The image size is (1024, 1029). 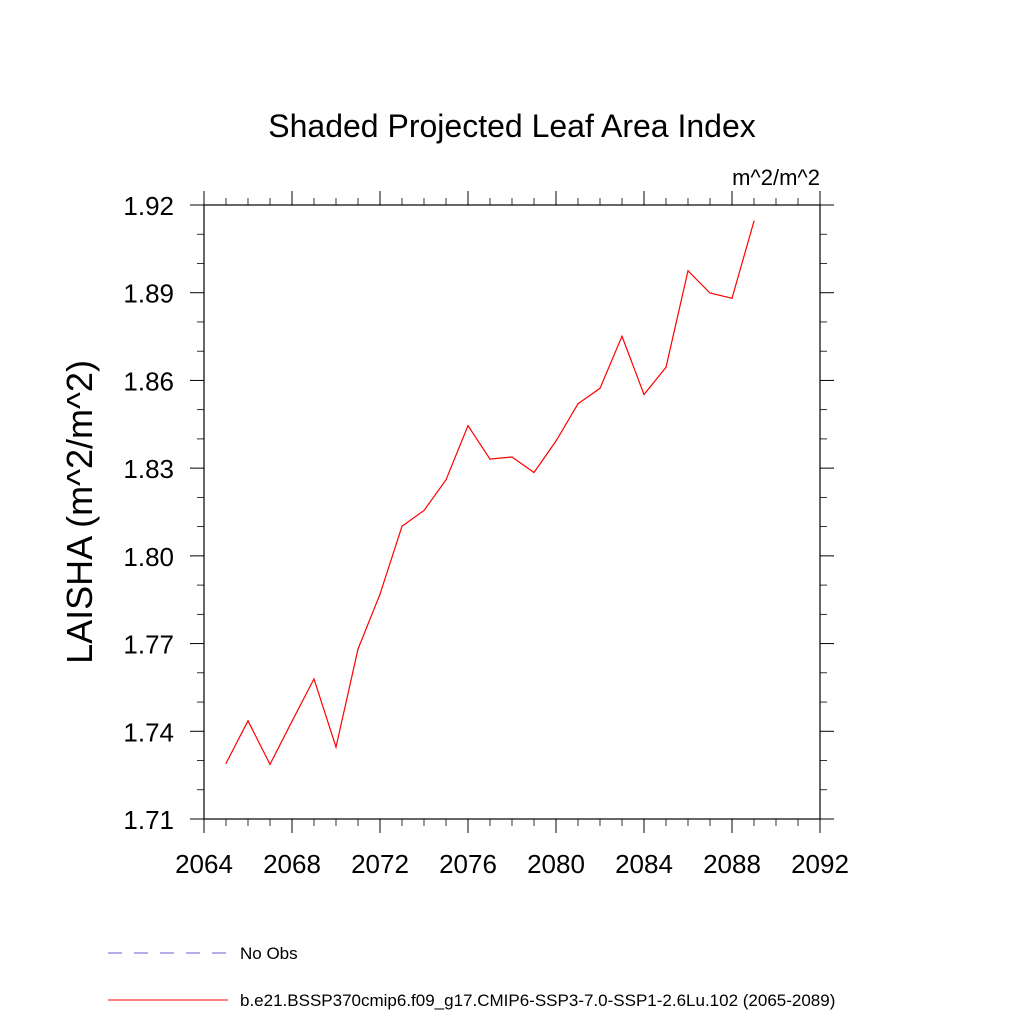 What do you see at coordinates (556, 864) in the screenshot?
I see `x-tick-label: 2080` at bounding box center [556, 864].